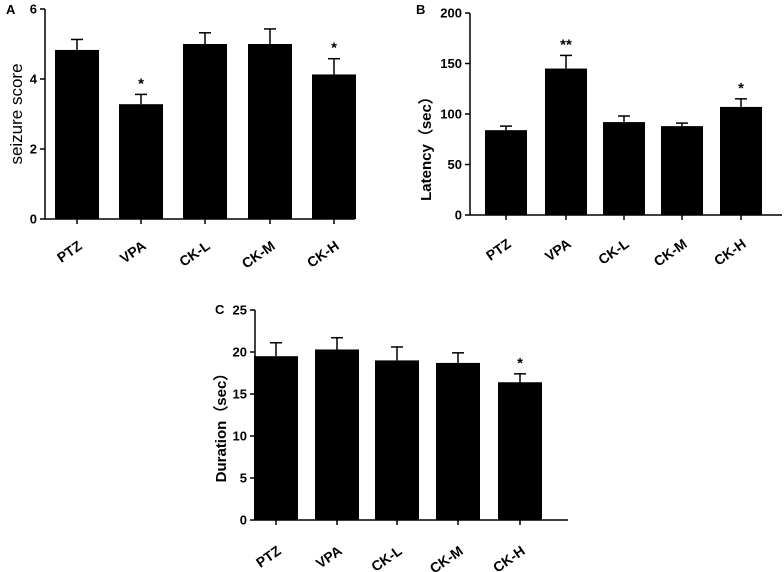 The width and height of the screenshot is (784, 572). Describe the element at coordinates (451, 63) in the screenshot. I see `y-tick-label: 150` at that location.